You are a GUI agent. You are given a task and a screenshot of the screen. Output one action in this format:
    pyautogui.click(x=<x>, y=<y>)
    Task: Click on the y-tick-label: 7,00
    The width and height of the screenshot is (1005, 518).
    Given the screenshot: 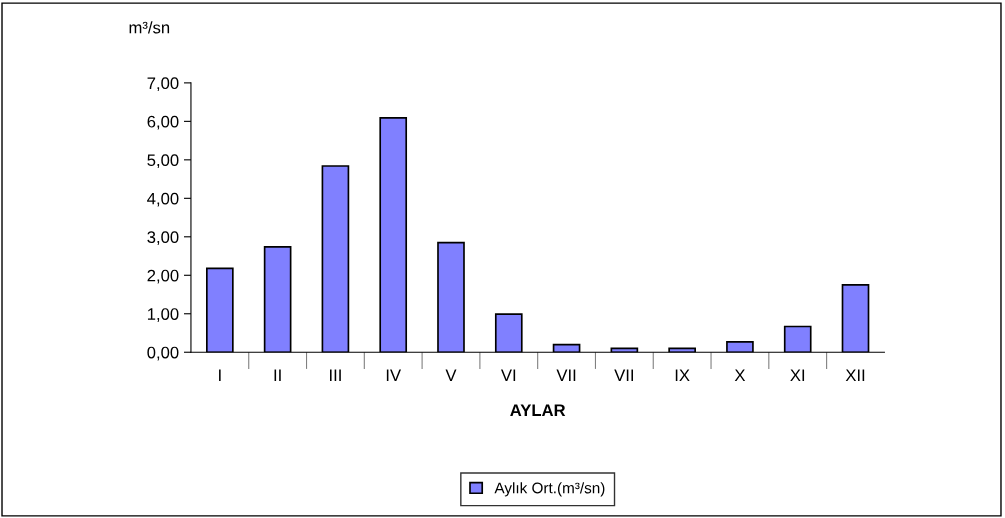 What is the action you would take?
    pyautogui.click(x=163, y=84)
    